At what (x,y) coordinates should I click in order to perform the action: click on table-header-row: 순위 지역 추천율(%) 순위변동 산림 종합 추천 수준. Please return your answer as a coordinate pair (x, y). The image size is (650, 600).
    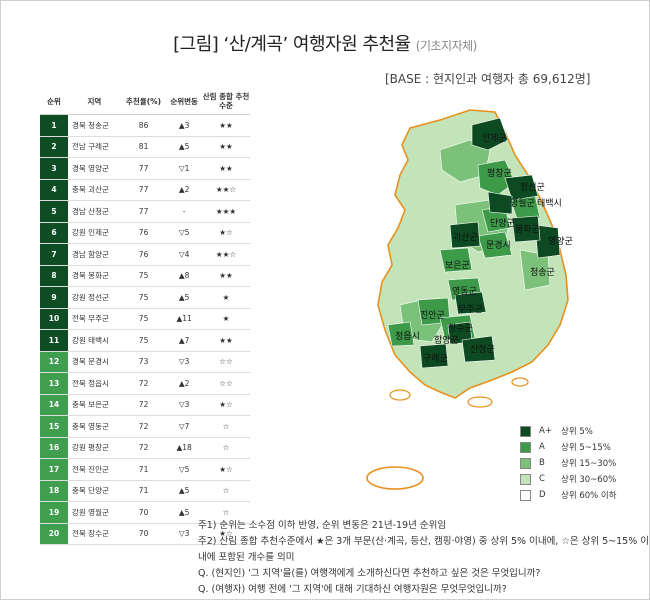
    Looking at the image, I should click on (145, 101).